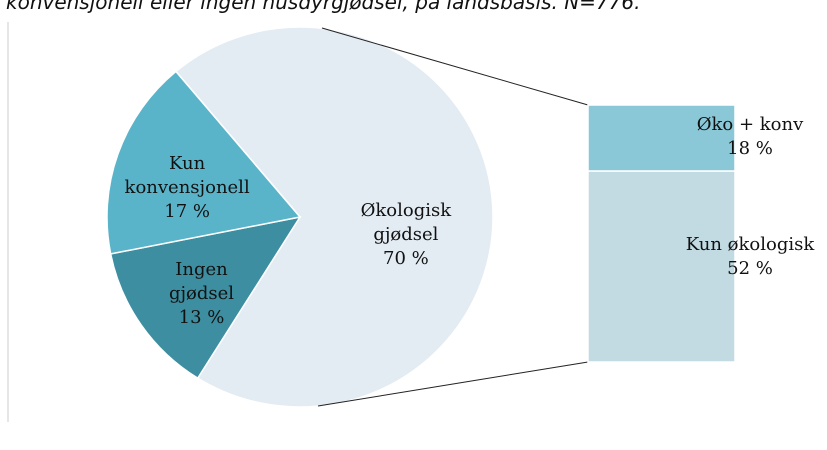 The height and width of the screenshot is (450, 827). What do you see at coordinates (406, 222) in the screenshot?
I see `pie-label-text: Økologisk gjødsel` at bounding box center [406, 222].